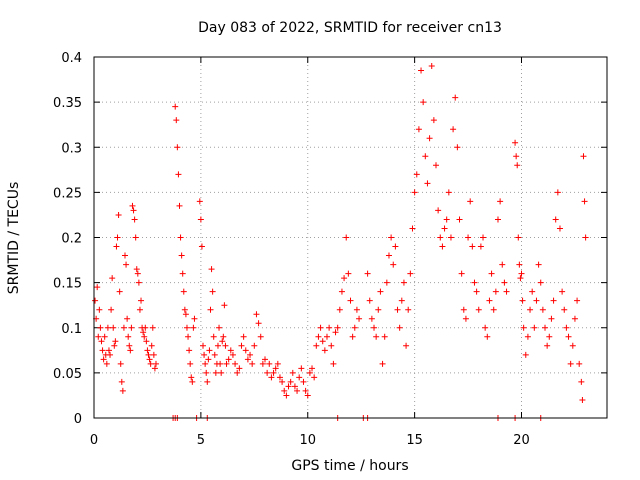 The image size is (640, 480). Describe the element at coordinates (71, 329) in the screenshot. I see `y-tick-label: 0.1` at that location.